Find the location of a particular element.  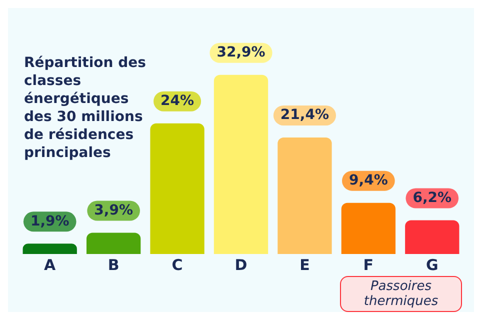

data-label: 32,9% is located at coordinates (241, 52).